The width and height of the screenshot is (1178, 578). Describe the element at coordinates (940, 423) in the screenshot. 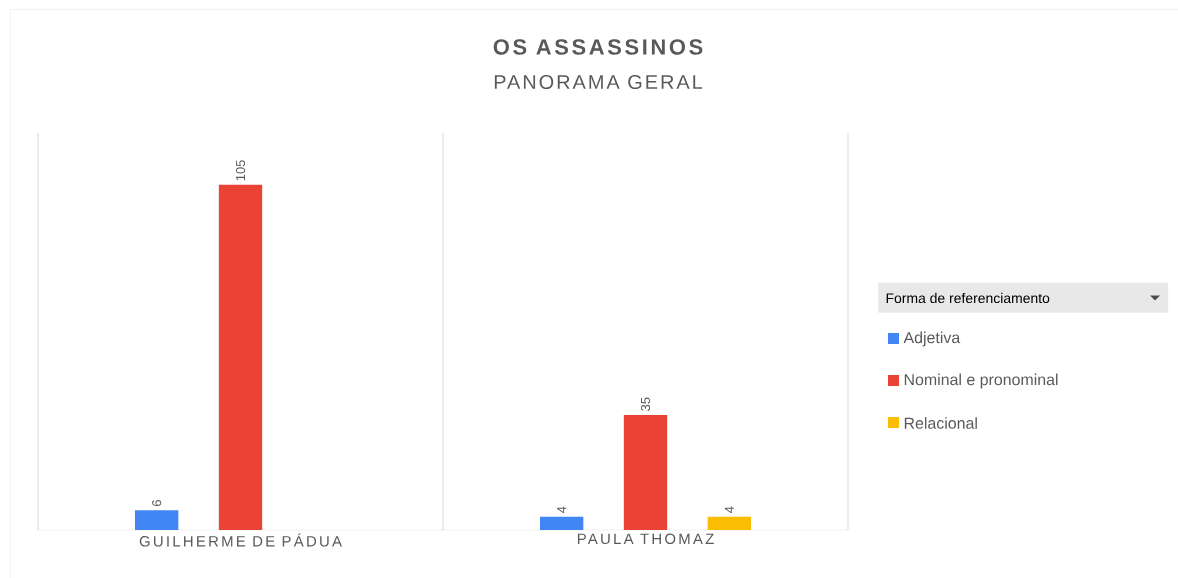

I see `legend-label: Relacional` at that location.